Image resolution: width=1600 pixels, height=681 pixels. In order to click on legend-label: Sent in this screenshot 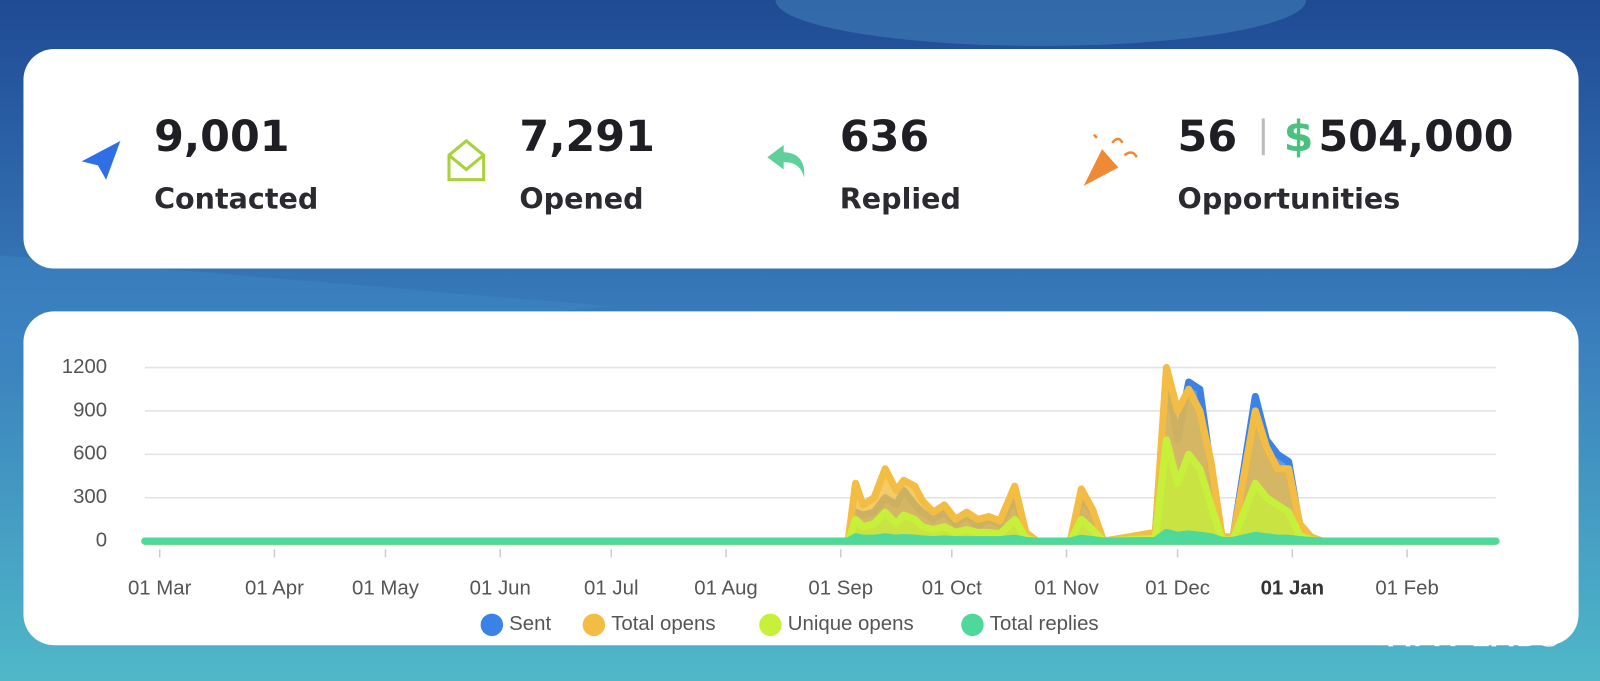, I will do `click(530, 624)`.